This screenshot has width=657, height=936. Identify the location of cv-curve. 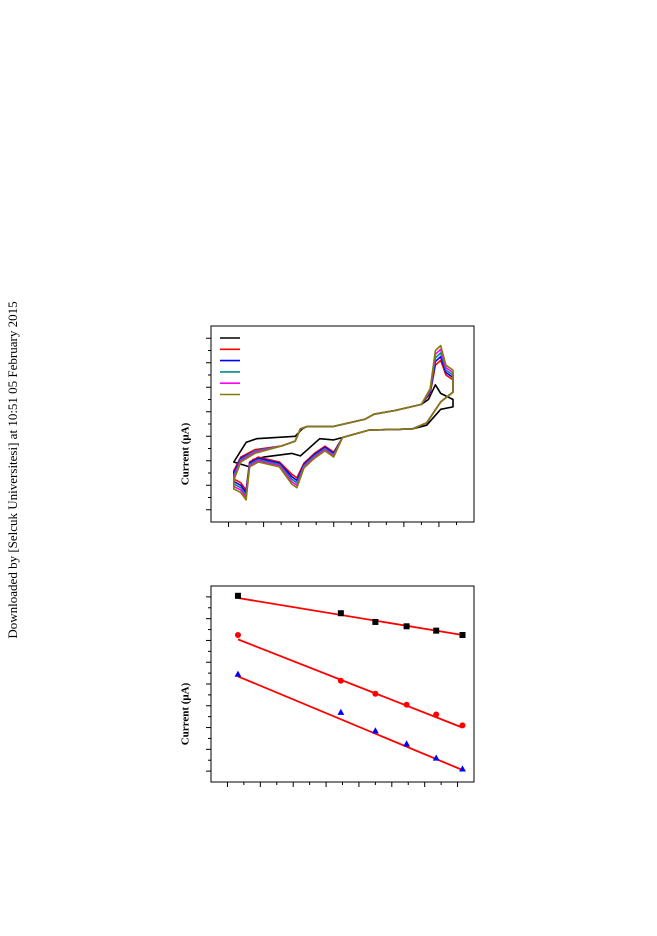
(343, 422).